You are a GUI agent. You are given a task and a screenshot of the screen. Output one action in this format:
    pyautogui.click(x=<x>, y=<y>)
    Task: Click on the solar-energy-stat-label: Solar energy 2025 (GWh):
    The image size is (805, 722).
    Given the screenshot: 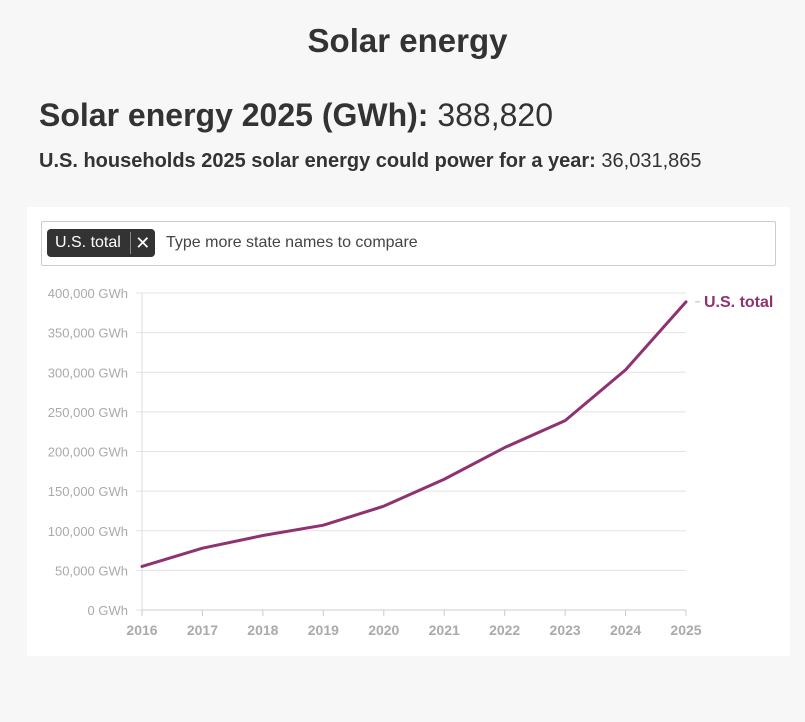 What is the action you would take?
    pyautogui.click(x=234, y=115)
    